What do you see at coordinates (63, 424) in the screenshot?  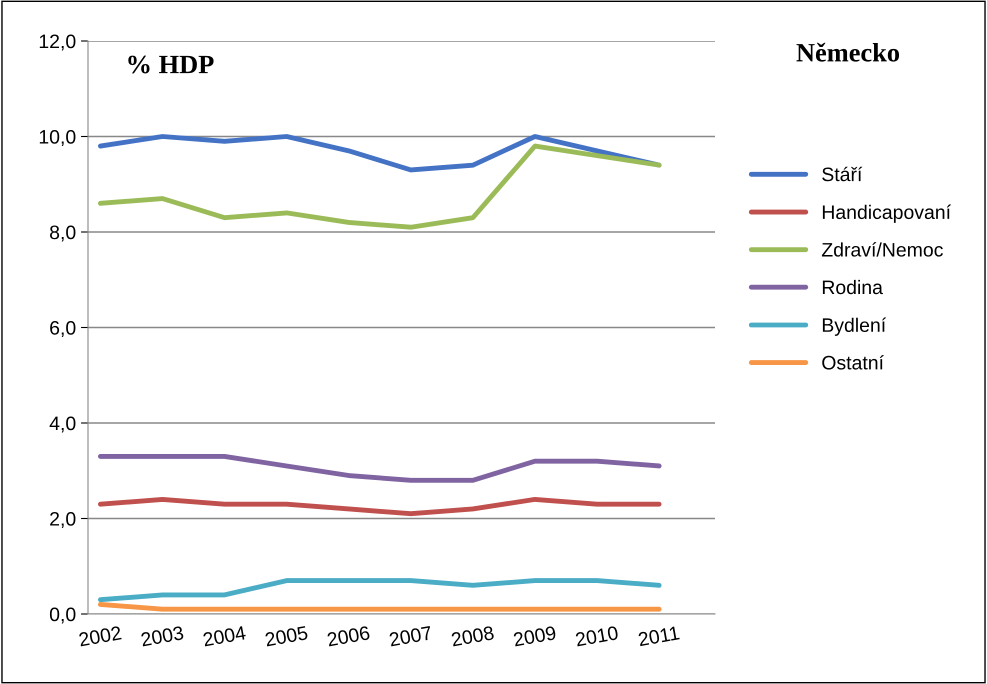 I see `y-tick-label: 4,0` at bounding box center [63, 424].